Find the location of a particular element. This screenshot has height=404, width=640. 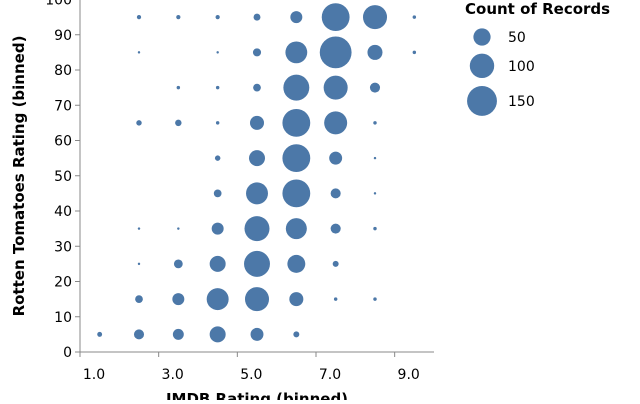

x-axis-title: IMDB Rating (binned) is located at coordinates (257, 395).